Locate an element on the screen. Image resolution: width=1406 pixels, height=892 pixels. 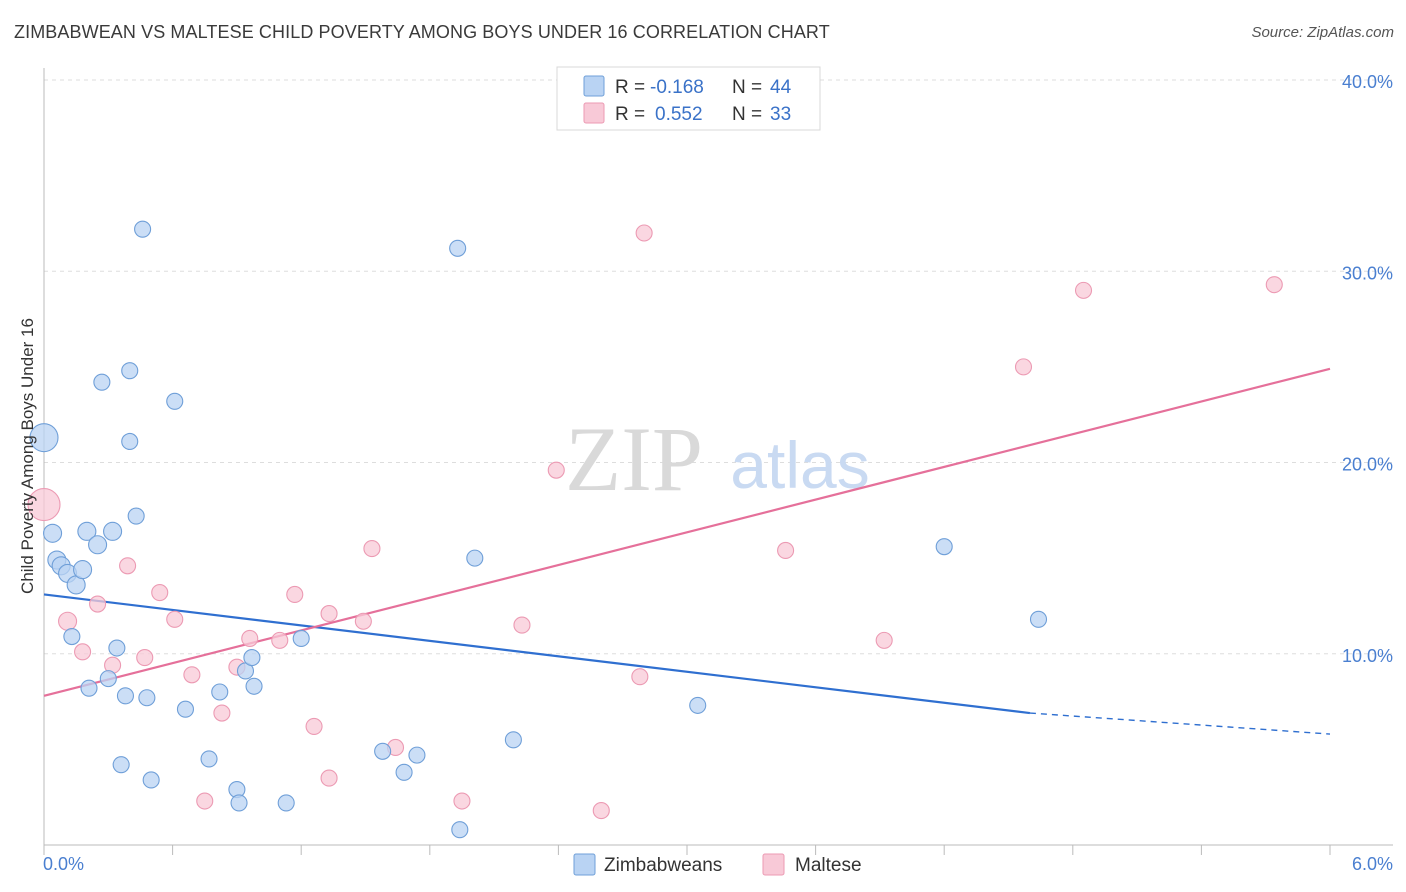
legend-r-value: -0.168 is located at coordinates (677, 87).